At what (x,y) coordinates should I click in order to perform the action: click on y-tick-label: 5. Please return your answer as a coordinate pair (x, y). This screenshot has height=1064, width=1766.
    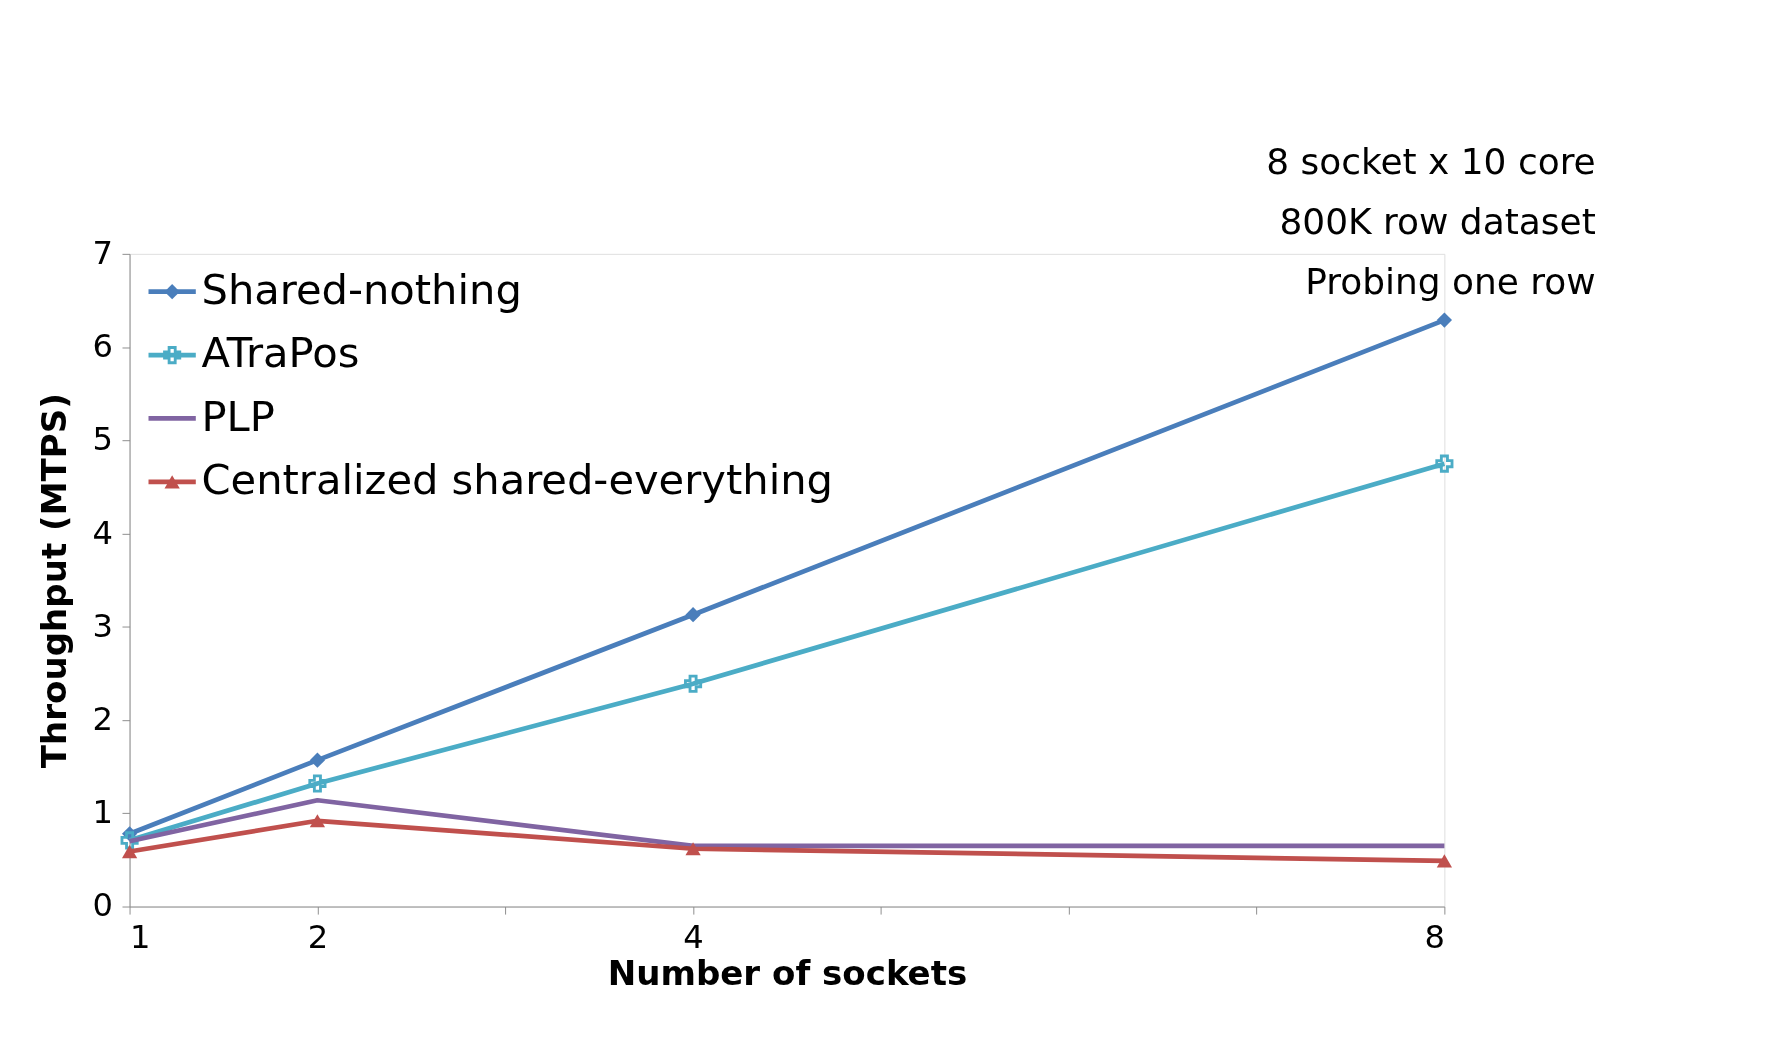
    Looking at the image, I should click on (103, 439).